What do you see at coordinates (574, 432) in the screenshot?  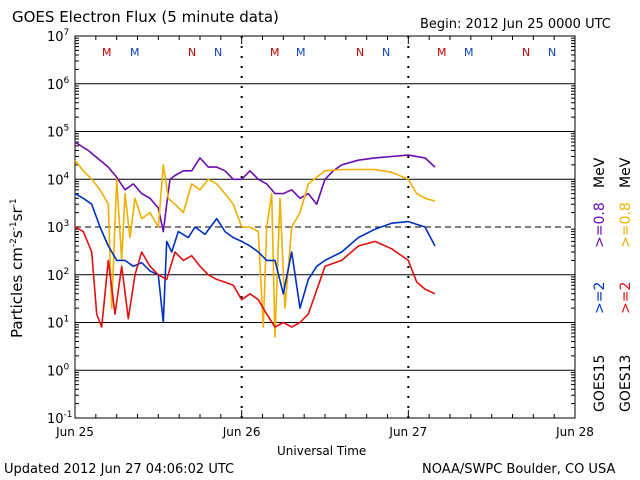 I see `x-tick-label: Jun 28` at bounding box center [574, 432].